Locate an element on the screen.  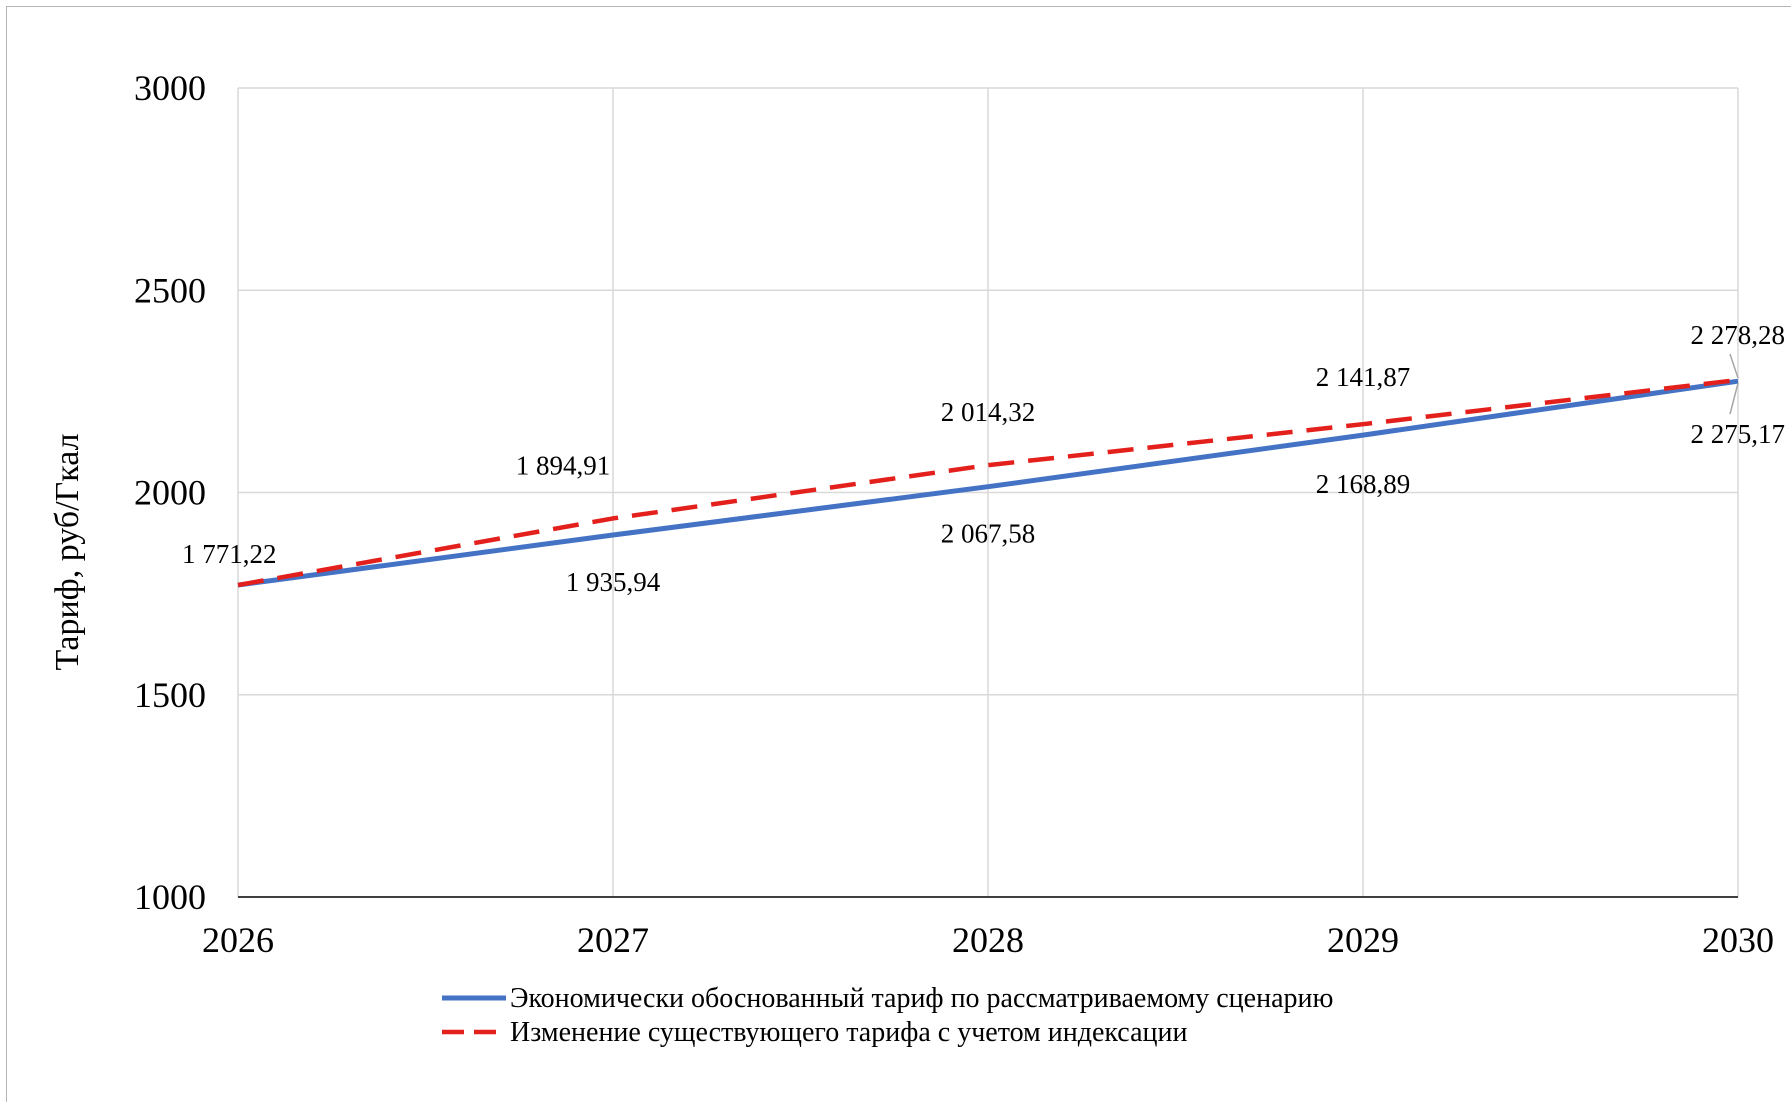
y-tick-label: 1500 is located at coordinates (170, 695).